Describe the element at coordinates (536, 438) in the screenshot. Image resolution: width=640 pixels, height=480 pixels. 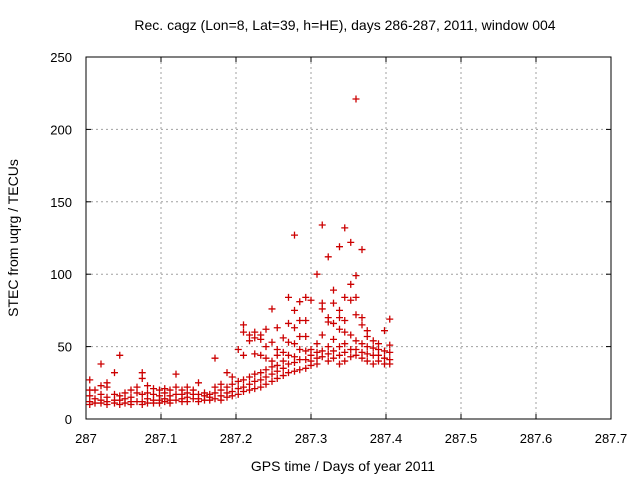
I see `x-tick-label: 287.6` at that location.